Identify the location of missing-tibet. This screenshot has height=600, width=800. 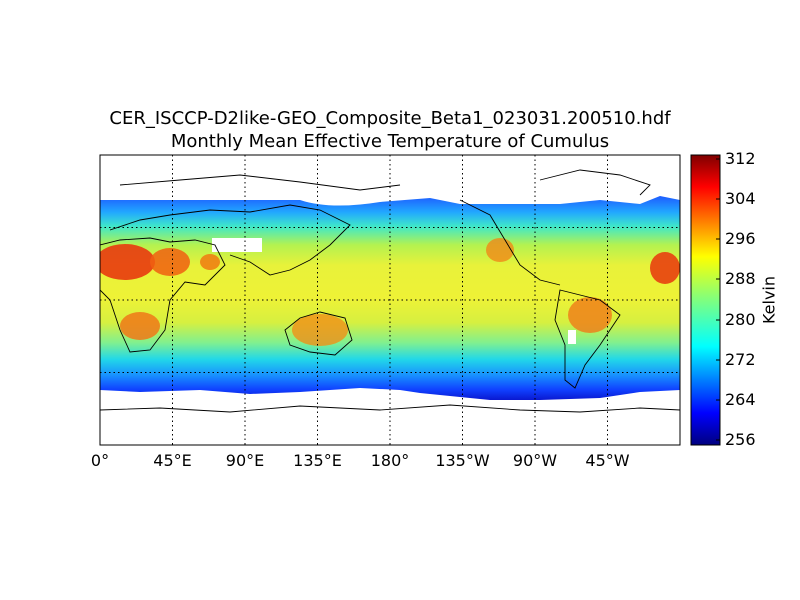
(237, 245).